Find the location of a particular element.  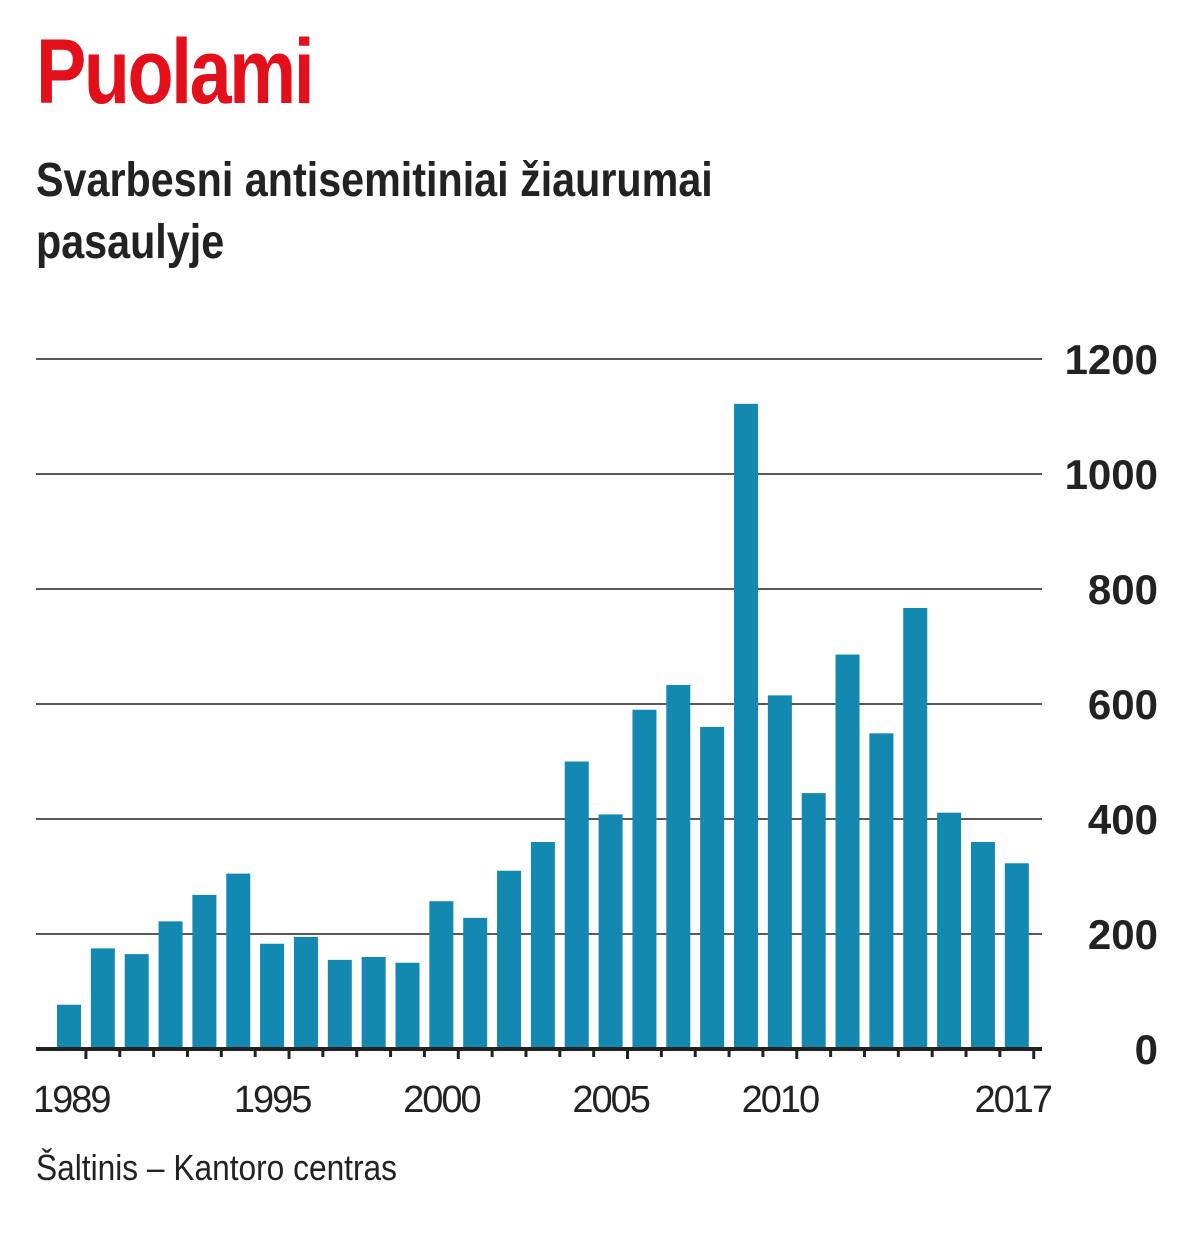

bar-1989 is located at coordinates (69, 1026).